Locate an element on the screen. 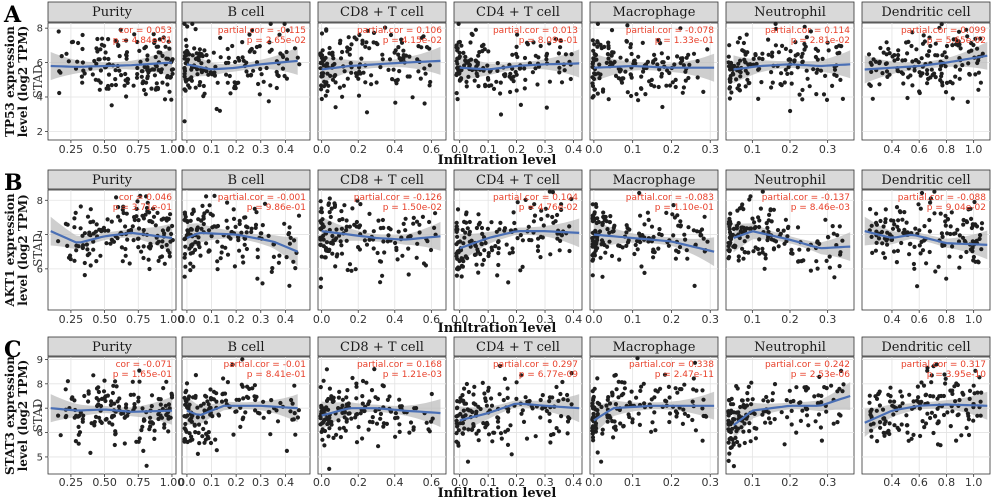 Image resolution: width=1000 pixels, height=503 pixels. correlation-label: partial.cor = 0.168 is located at coordinates (399, 365).